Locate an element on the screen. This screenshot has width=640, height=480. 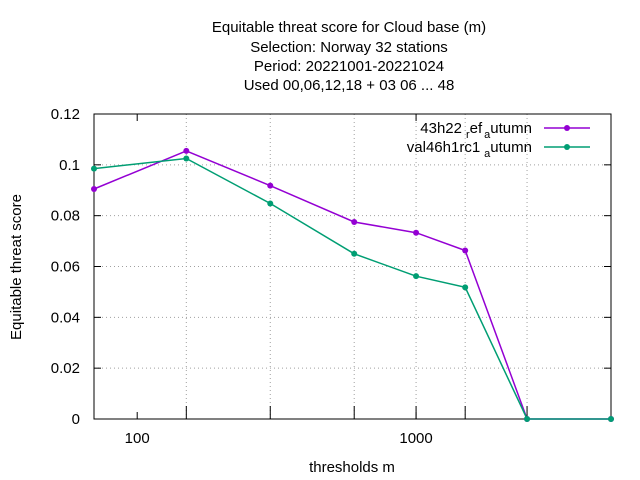
legend-val46-name: val46h1rc1 is located at coordinates (443, 147).